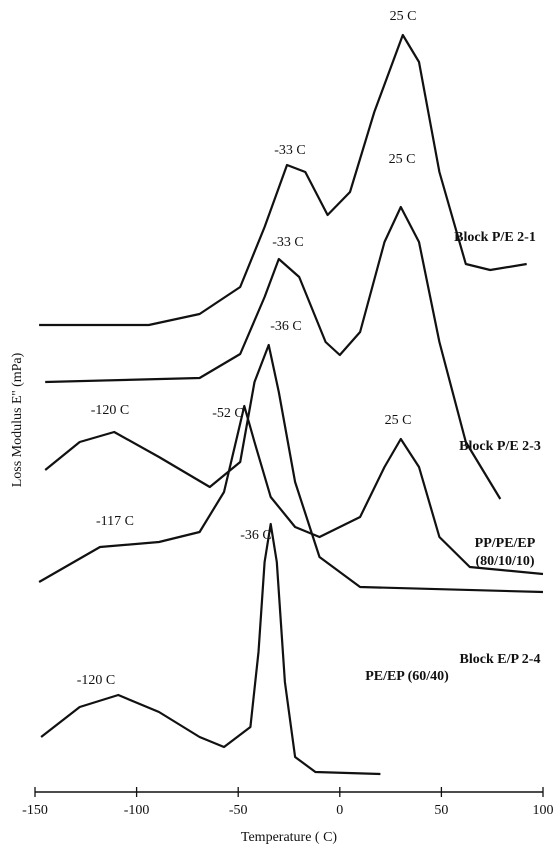 The image size is (559, 850). What do you see at coordinates (137, 810) in the screenshot?
I see `x-tick-label: -100` at bounding box center [137, 810].